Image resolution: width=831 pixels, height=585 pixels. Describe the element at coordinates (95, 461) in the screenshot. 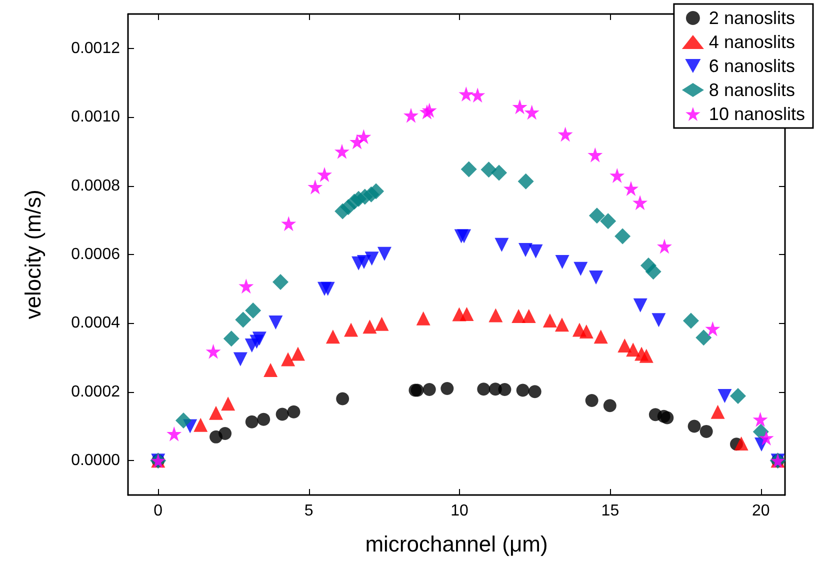

I see `y-tick-label: 0.0000` at that location.